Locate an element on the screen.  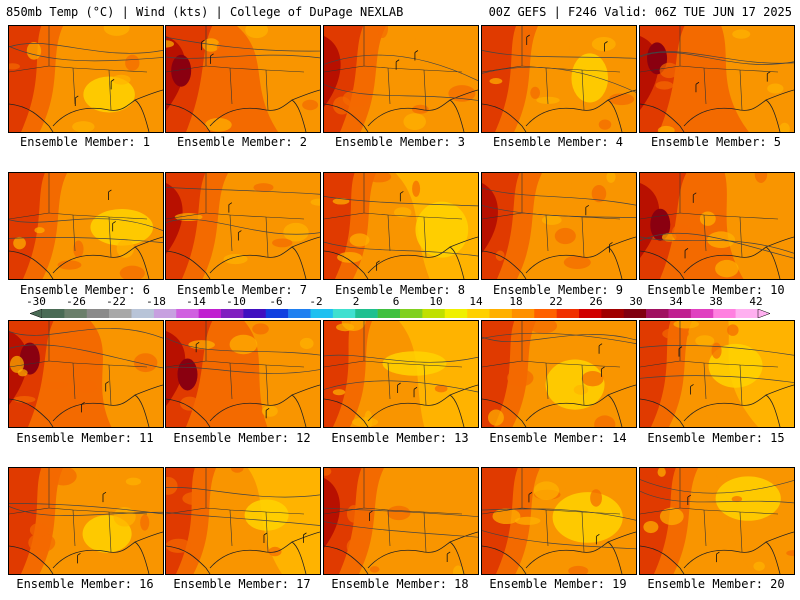
ensemble-member-label: Ensemble Member: 11 is located at coordinates (85, 438).